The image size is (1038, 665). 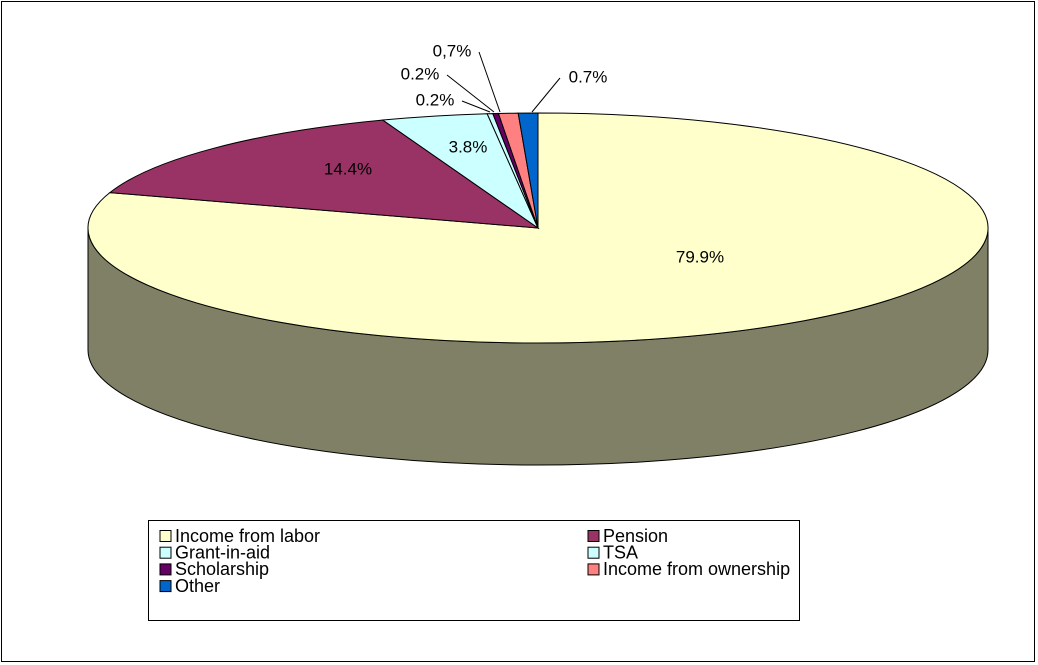 I want to click on legend-label: Scholarship, so click(x=222, y=569).